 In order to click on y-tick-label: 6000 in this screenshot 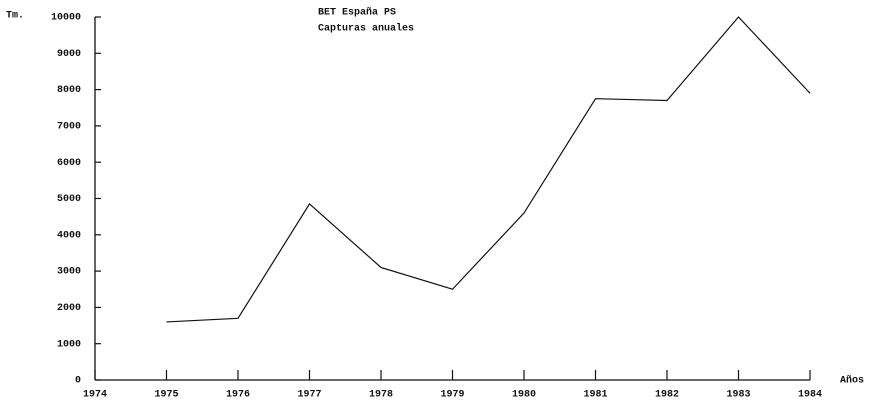, I will do `click(69, 163)`.